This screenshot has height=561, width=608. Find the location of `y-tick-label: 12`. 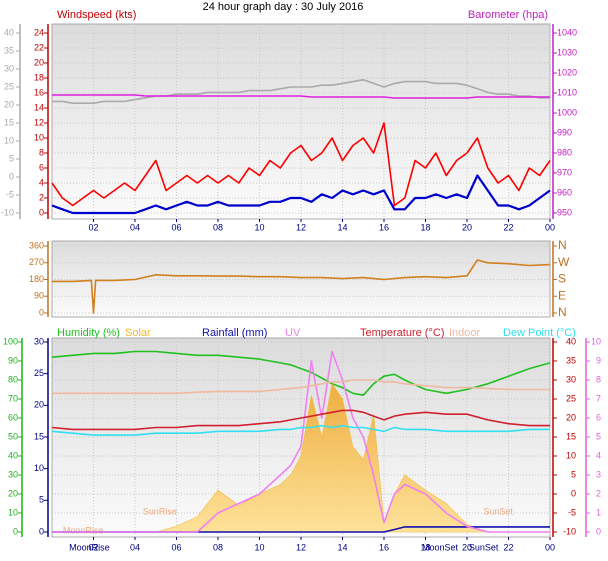

y-tick-label: 12 is located at coordinates (39, 122).